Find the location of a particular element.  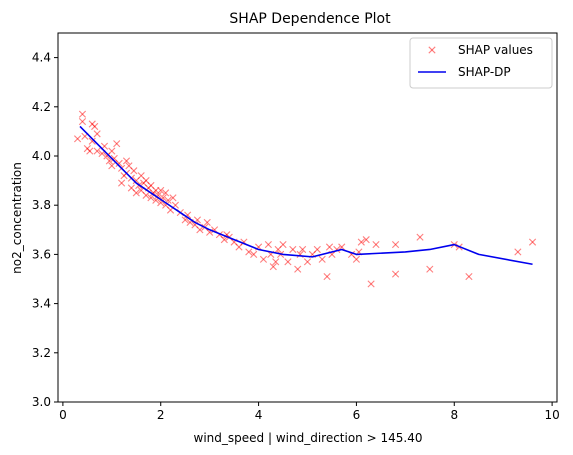

y-tick-label: 4.4 is located at coordinates (41, 58).